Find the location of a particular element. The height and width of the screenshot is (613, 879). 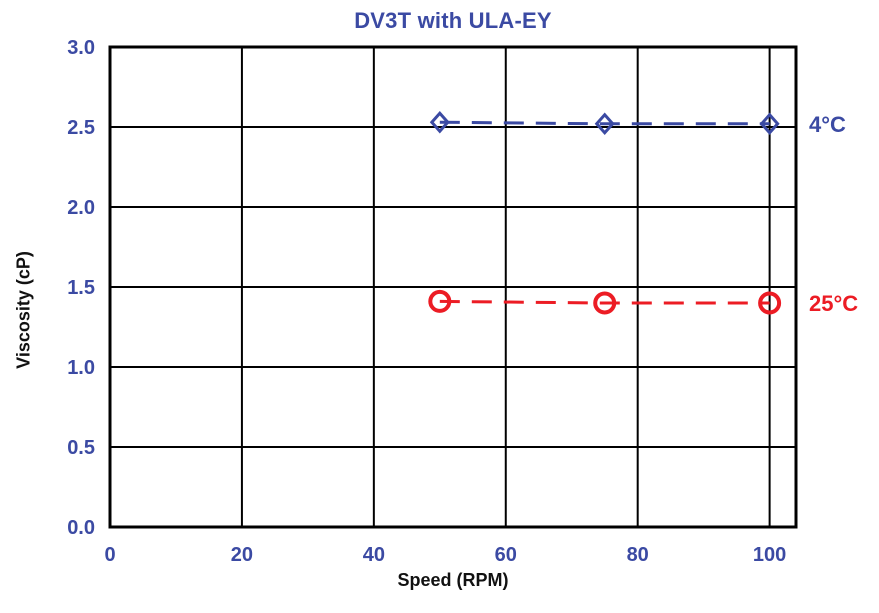

x-tick-label-1: 20 is located at coordinates (242, 555).